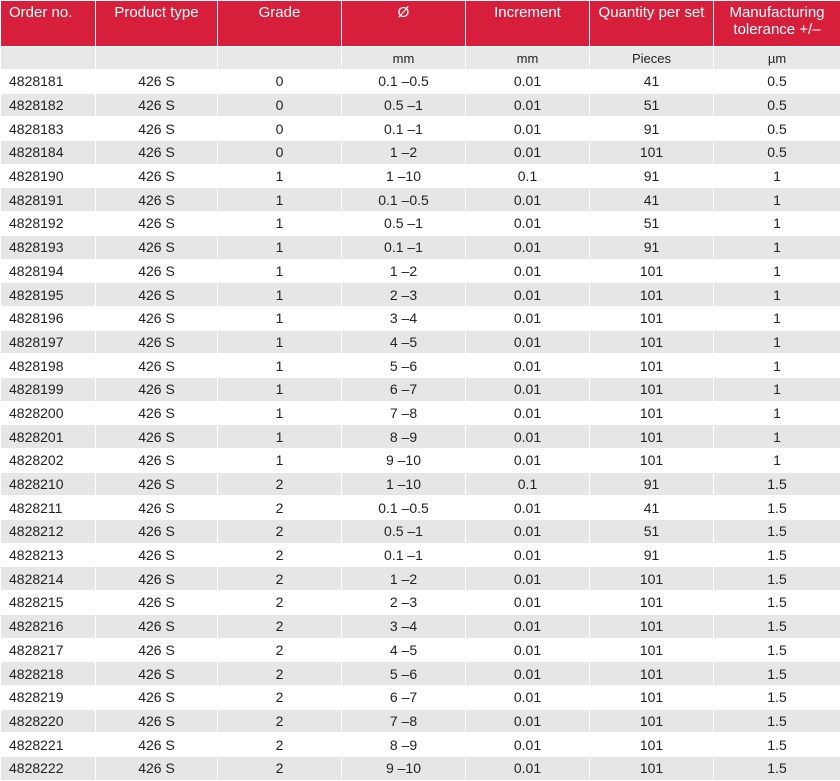 This screenshot has width=840, height=781. I want to click on table-cell: 4828211, so click(48, 508).